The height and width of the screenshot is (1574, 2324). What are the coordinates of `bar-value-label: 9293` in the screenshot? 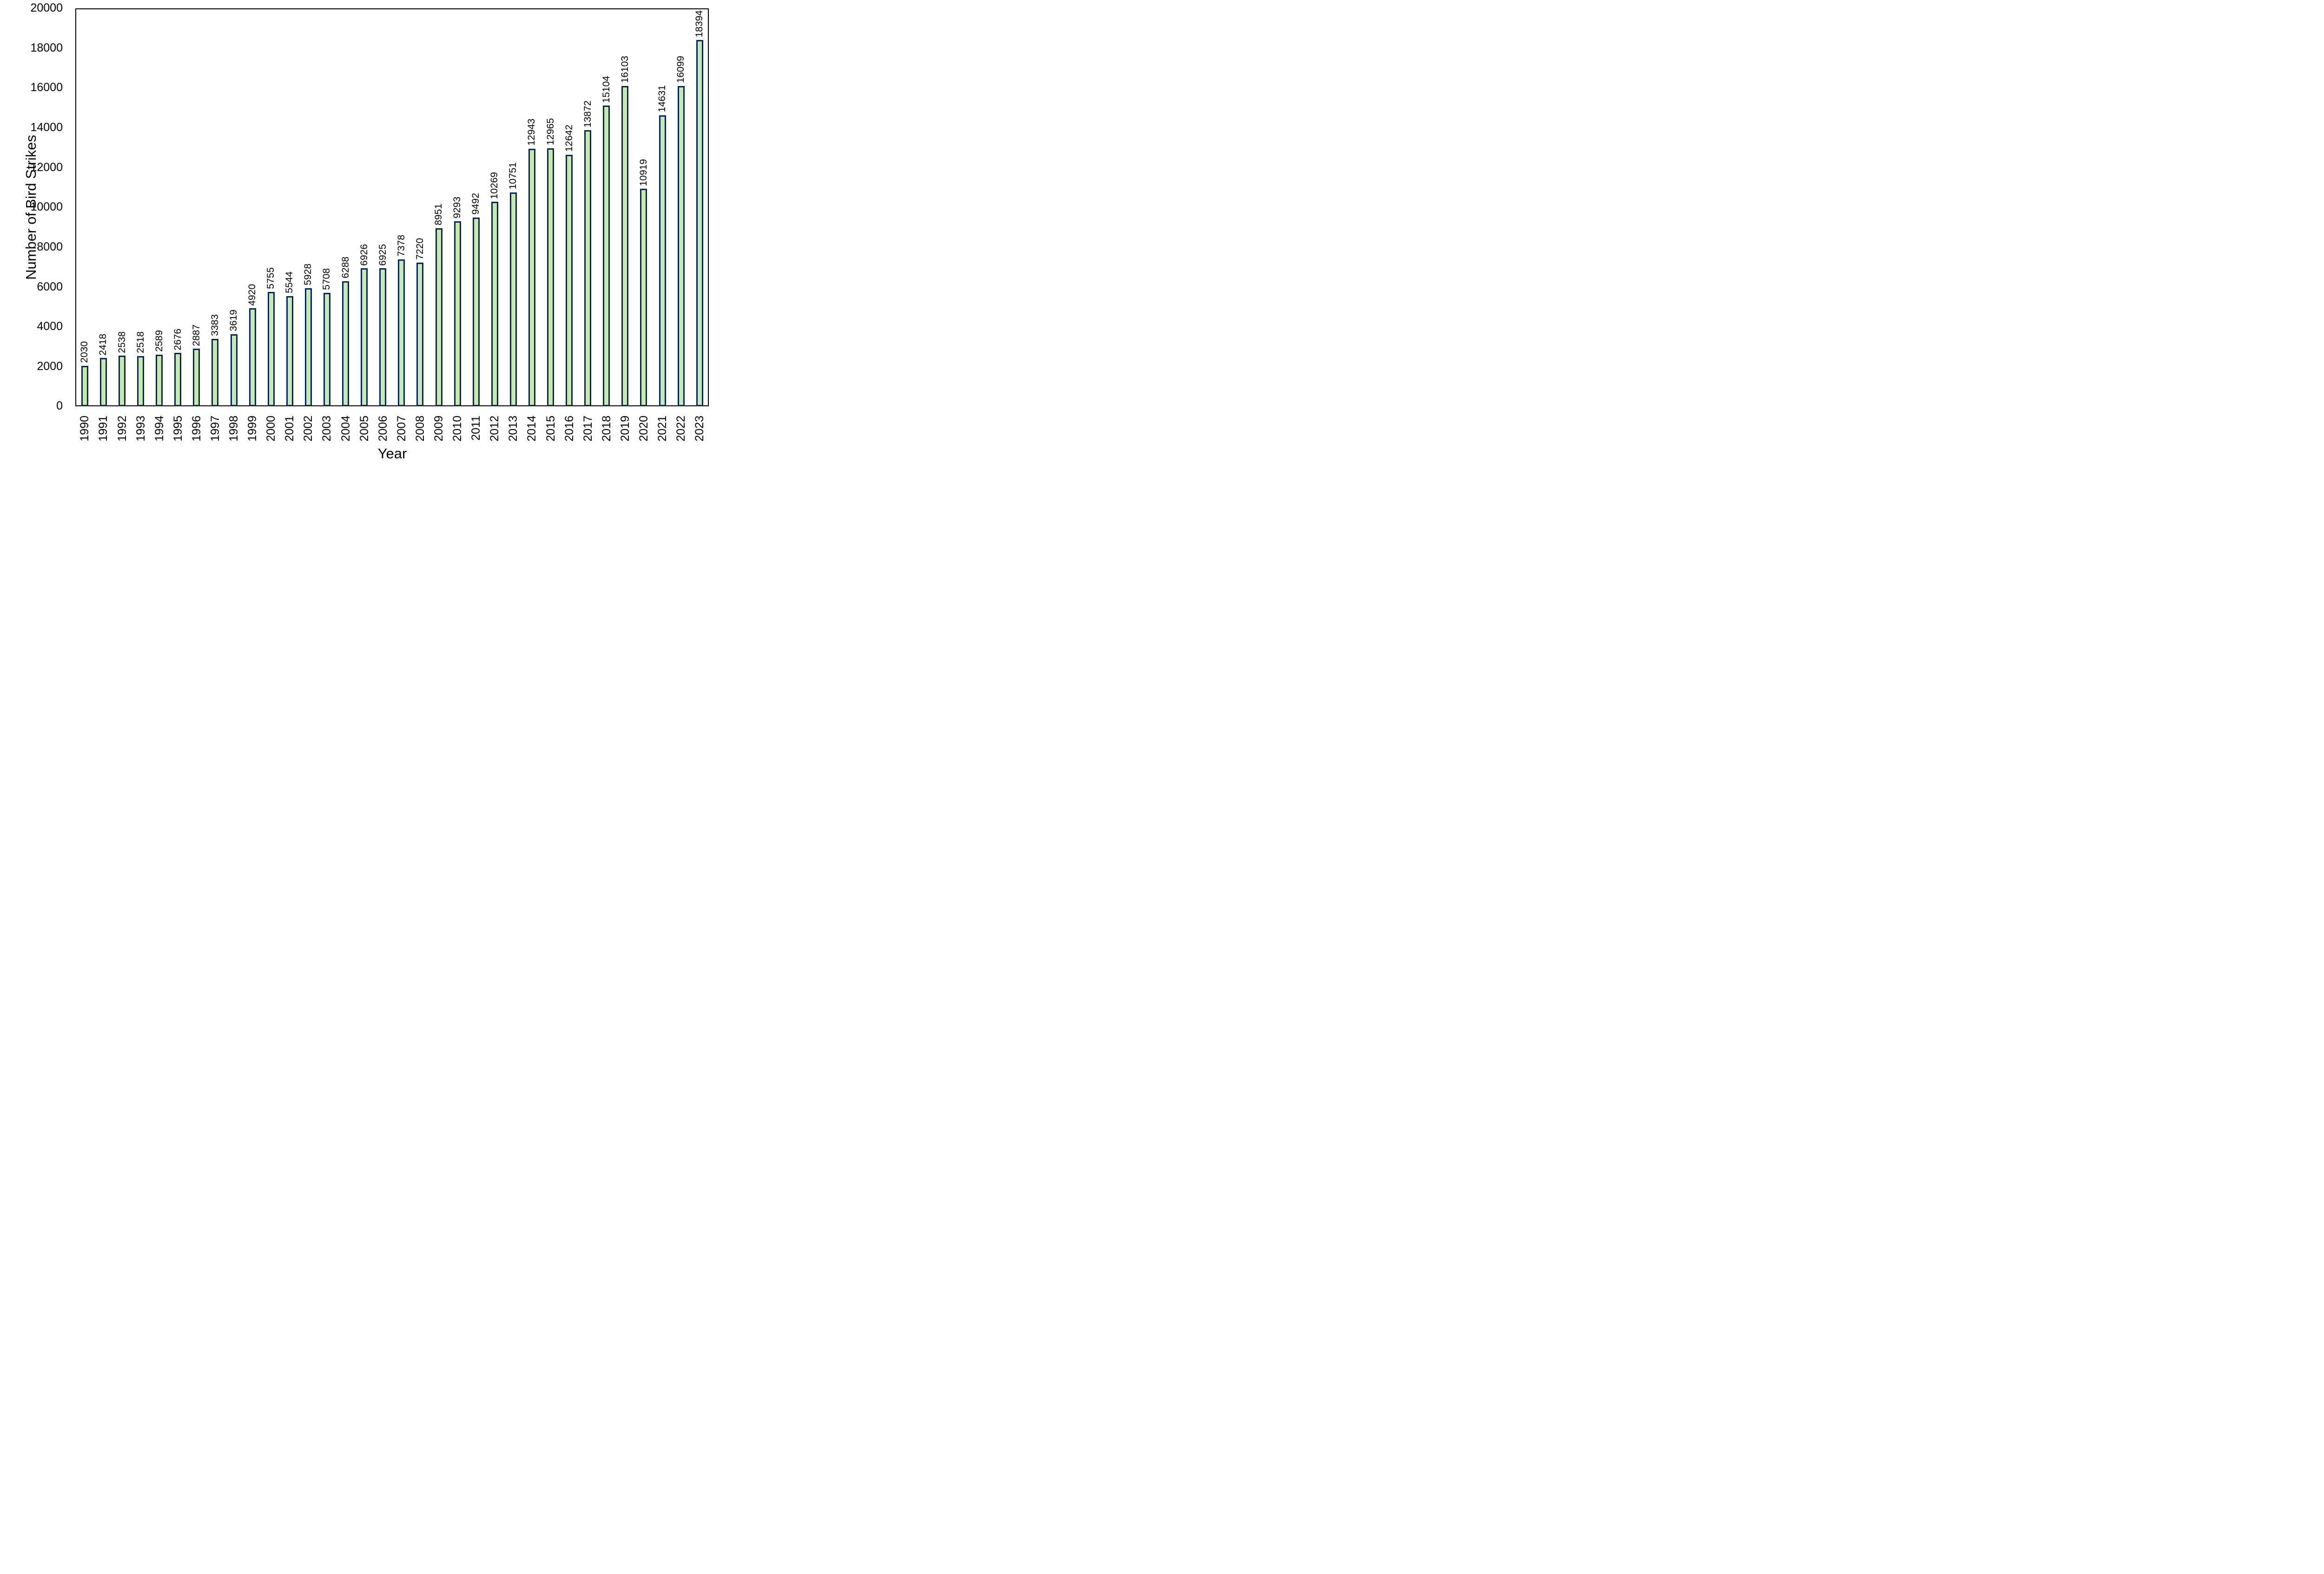 It's located at (457, 208).